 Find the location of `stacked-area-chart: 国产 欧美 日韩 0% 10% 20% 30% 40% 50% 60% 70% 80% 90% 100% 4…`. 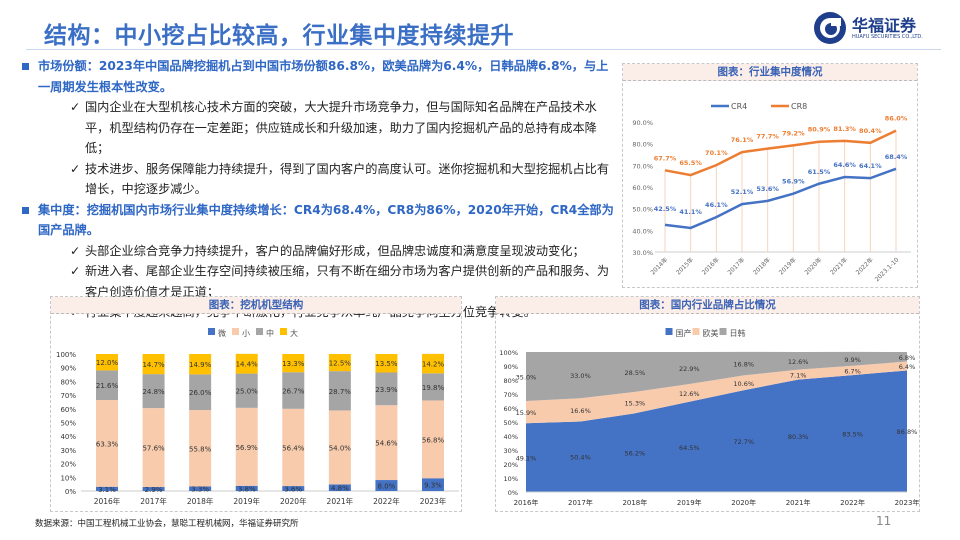

stacked-area-chart: 国产 欧美 日韩 0% 10% 20% 30% 40% 50% 60% 70% 80% 90% 100% 4… is located at coordinates (709, 417).